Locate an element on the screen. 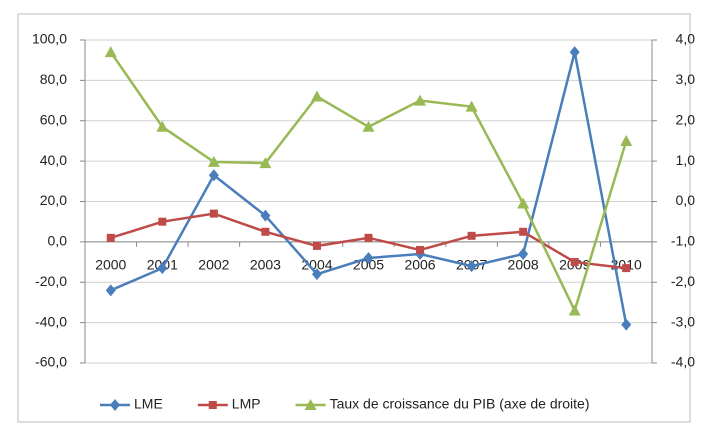  y-tick-label: 0,0 is located at coordinates (58, 241).